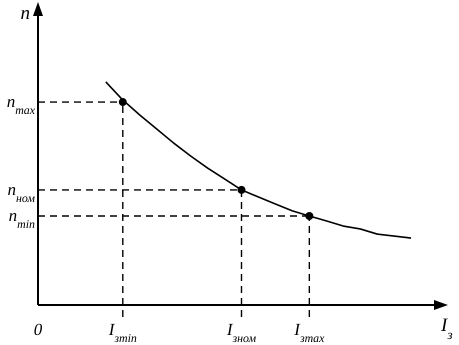 Image resolution: width=459 pixels, height=345 pixels. I want to click on y-axis-title: n, so click(25, 13).